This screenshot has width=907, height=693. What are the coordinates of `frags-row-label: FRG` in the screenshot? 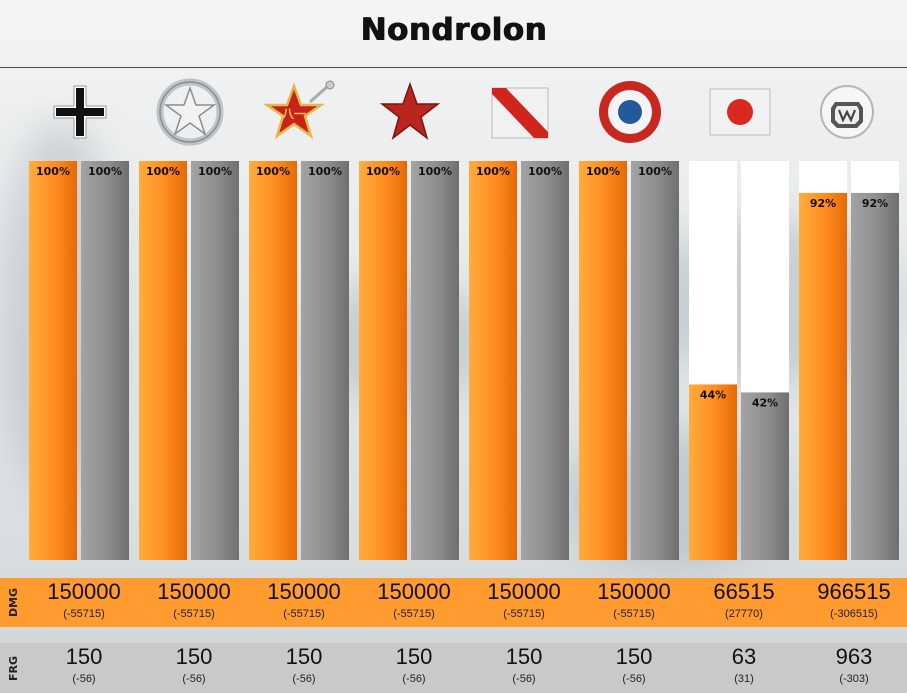 It's located at (14, 668).